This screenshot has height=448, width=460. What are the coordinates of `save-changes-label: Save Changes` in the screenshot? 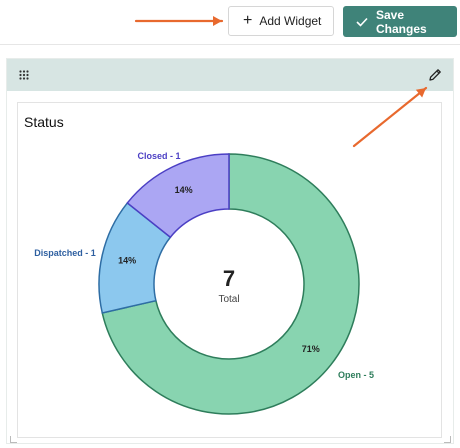 It's located at (401, 21).